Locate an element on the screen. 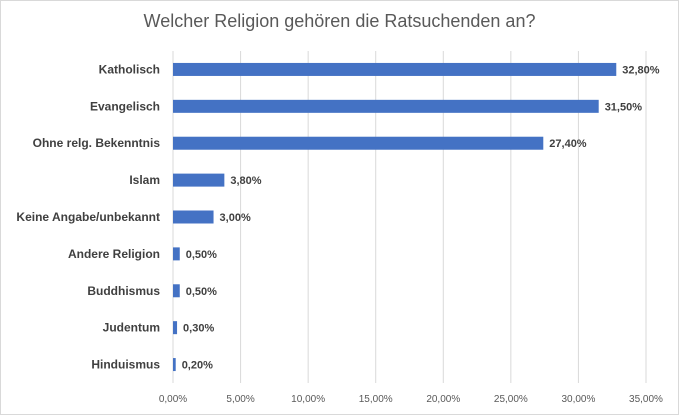  value-label: 31,50% is located at coordinates (624, 107).